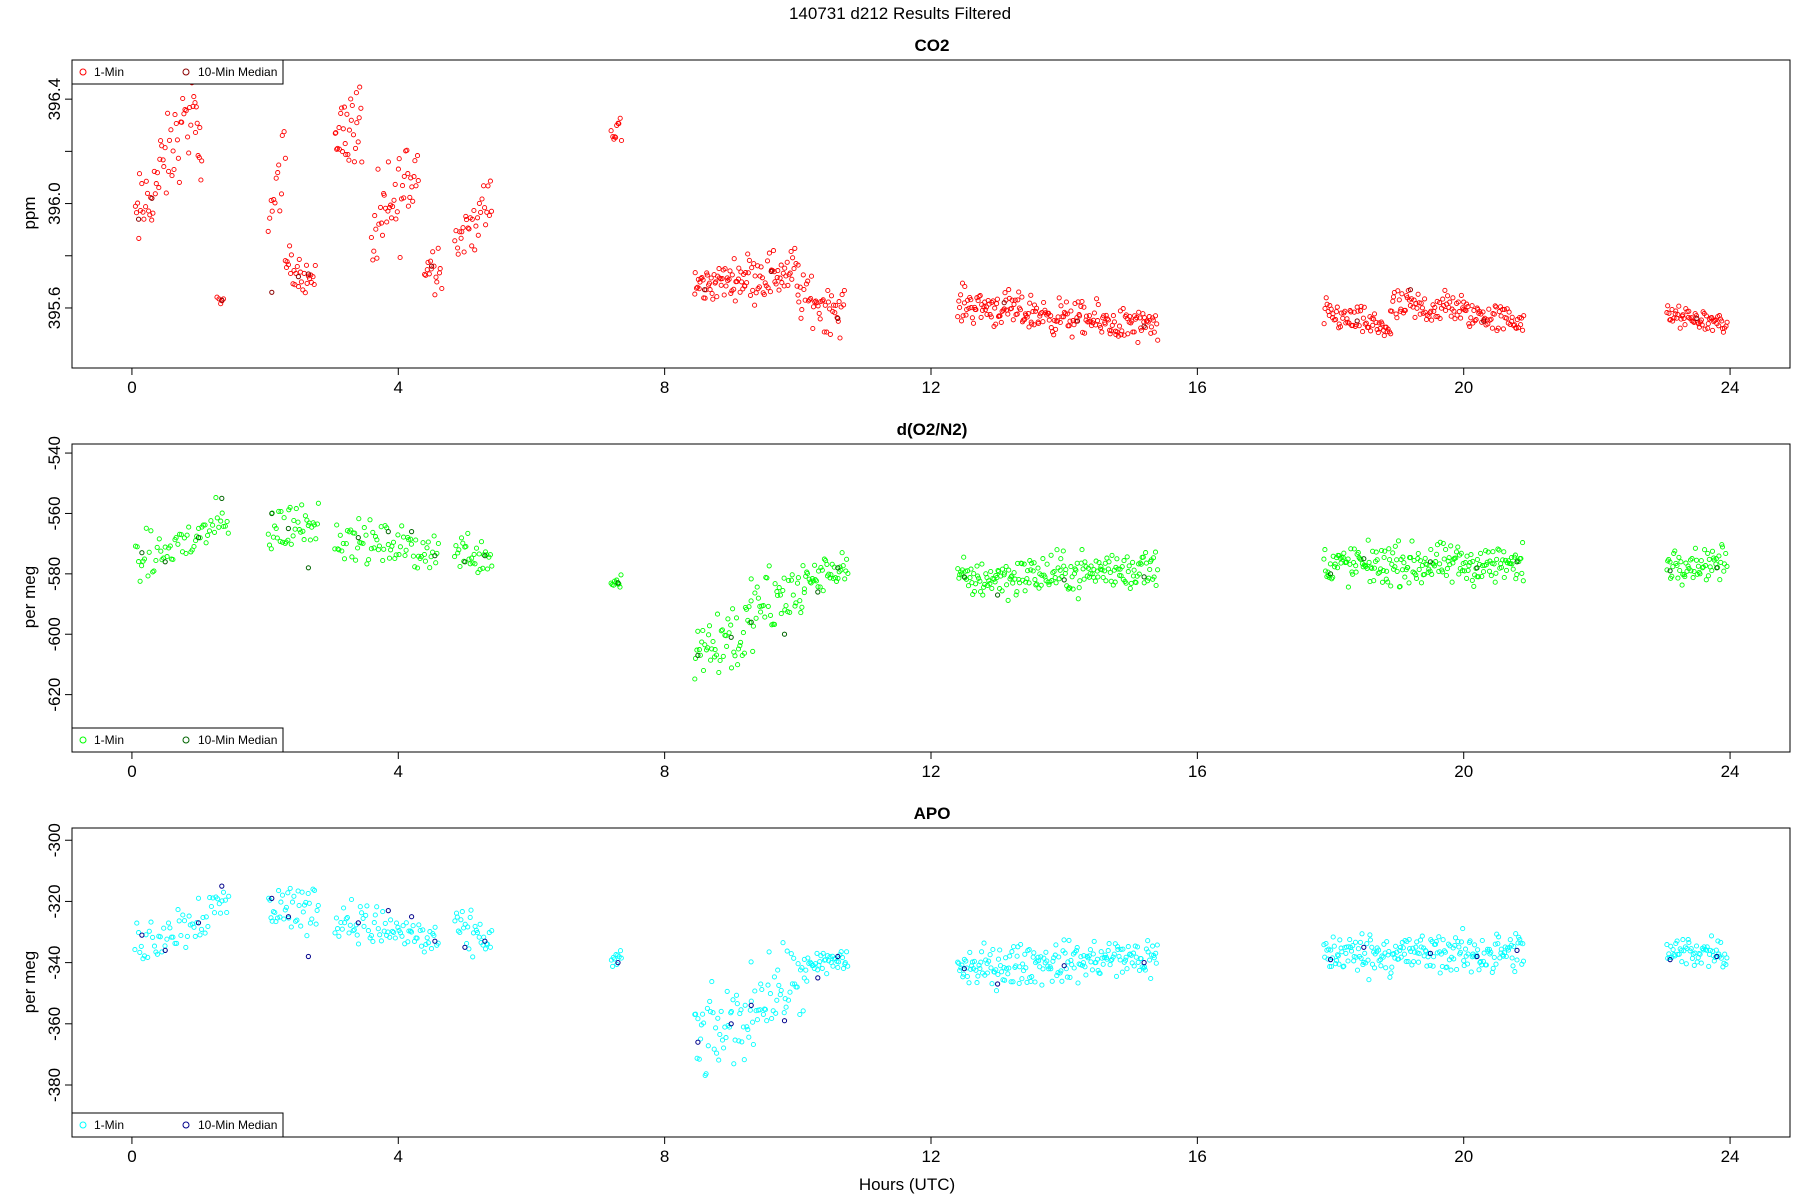 This screenshot has width=1800, height=1200. Describe the element at coordinates (186, 740) in the screenshot. I see `legend-median-marker` at that location.